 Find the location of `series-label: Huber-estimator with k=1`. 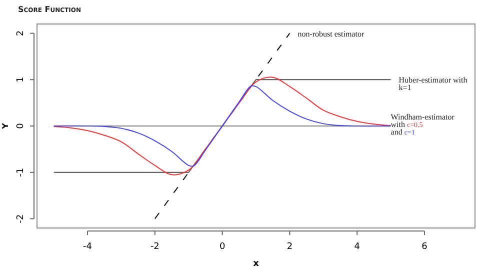

series-label: Huber-estimator with k=1 is located at coordinates (433, 84).